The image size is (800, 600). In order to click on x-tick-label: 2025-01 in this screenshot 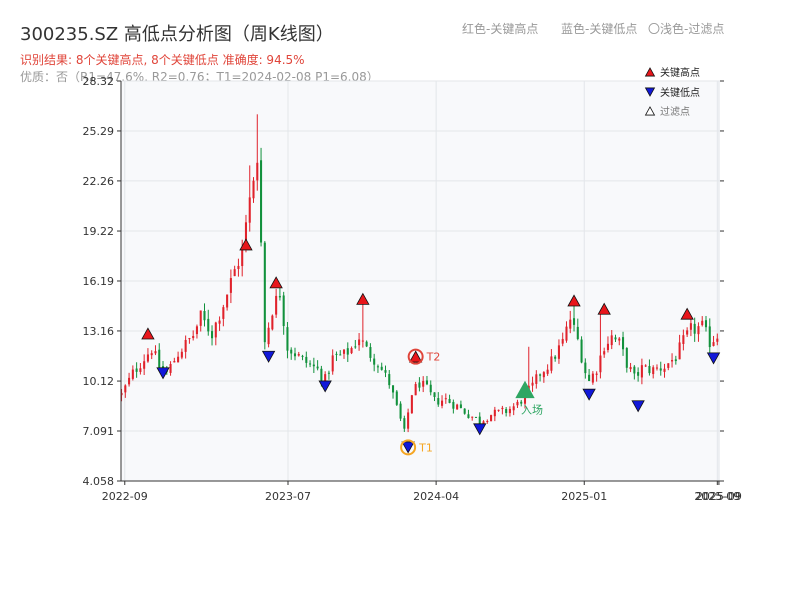, I will do `click(584, 496)`.